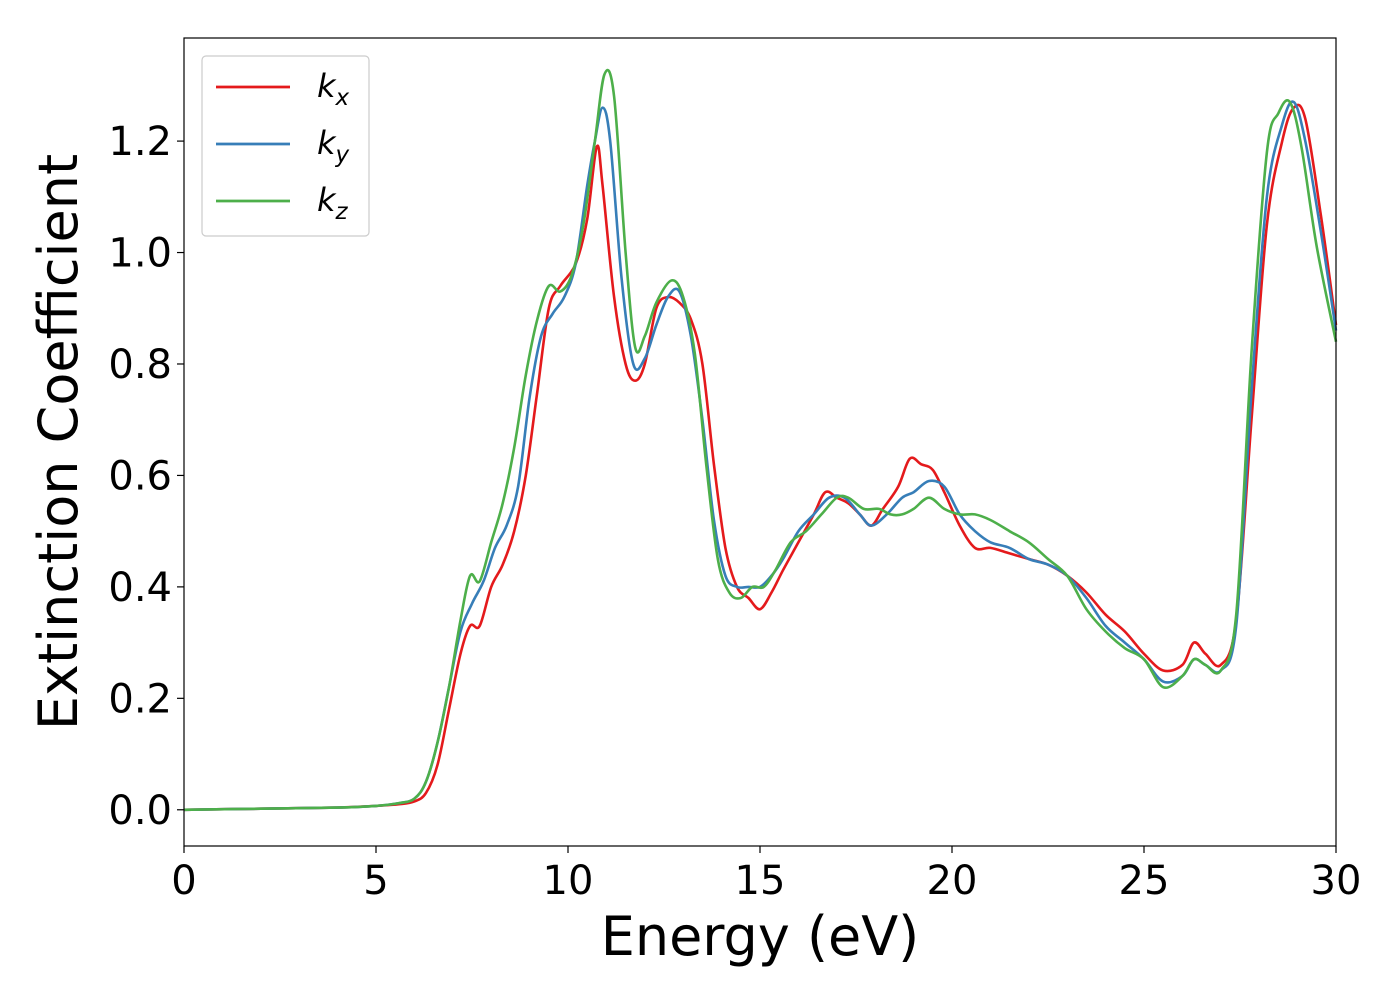 The image size is (1400, 1000). I want to click on x-tick-label: 5, so click(375, 881).